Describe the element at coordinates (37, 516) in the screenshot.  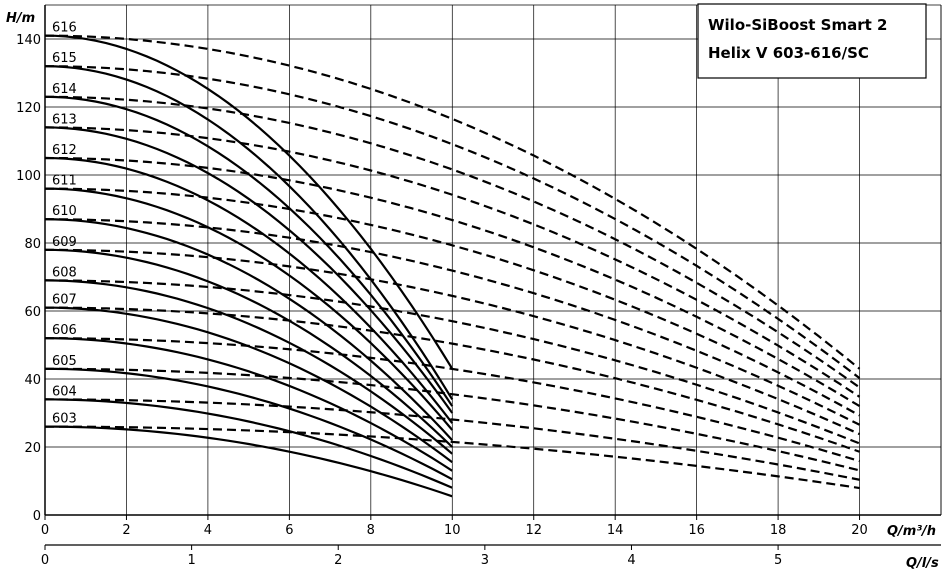
I see `y-tick-label: 0` at that location.